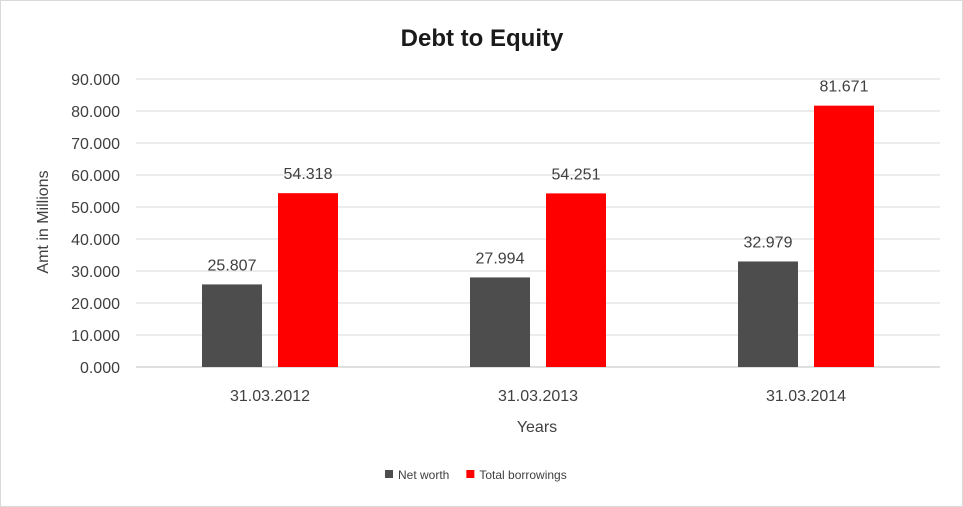  Describe the element at coordinates (95, 80) in the screenshot. I see `y-tick-label: 90.000` at that location.